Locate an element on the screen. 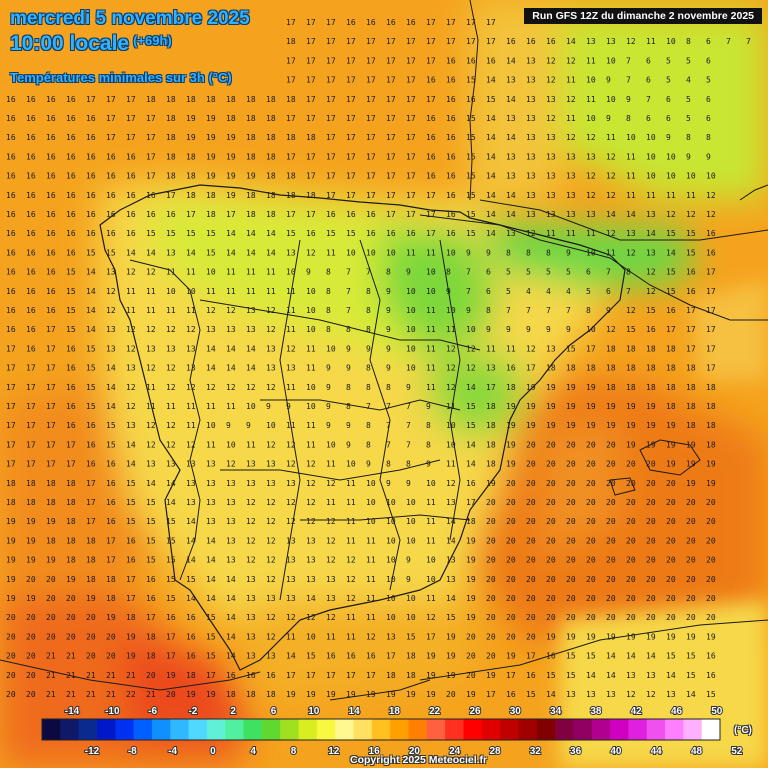 This screenshot has width=768, height=768. legend-bottom-label: -4 is located at coordinates (172, 751).